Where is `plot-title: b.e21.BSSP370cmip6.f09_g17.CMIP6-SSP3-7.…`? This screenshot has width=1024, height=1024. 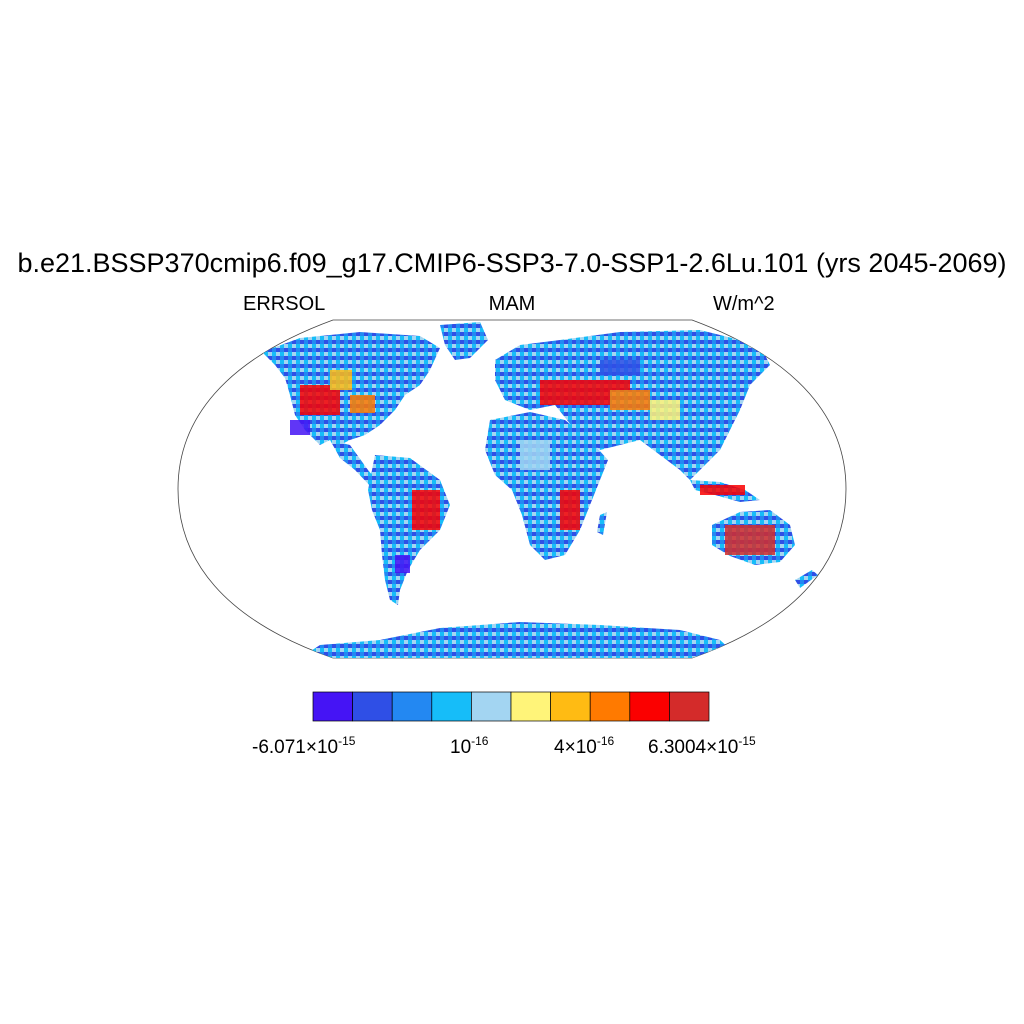 plot-title: b.e21.BSSP370cmip6.f09_g17.CMIP6-SSP3-7.… is located at coordinates (512, 263).